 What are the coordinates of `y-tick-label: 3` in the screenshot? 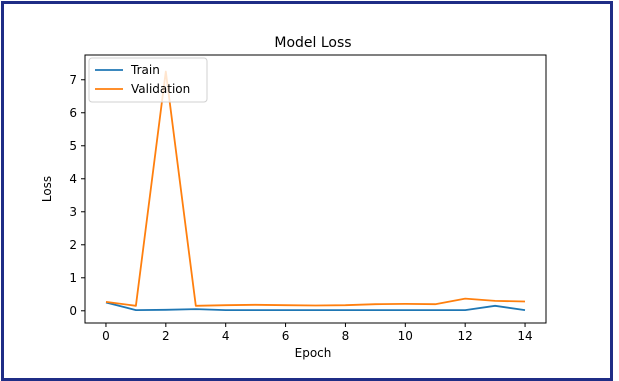 It's located at (73, 212).